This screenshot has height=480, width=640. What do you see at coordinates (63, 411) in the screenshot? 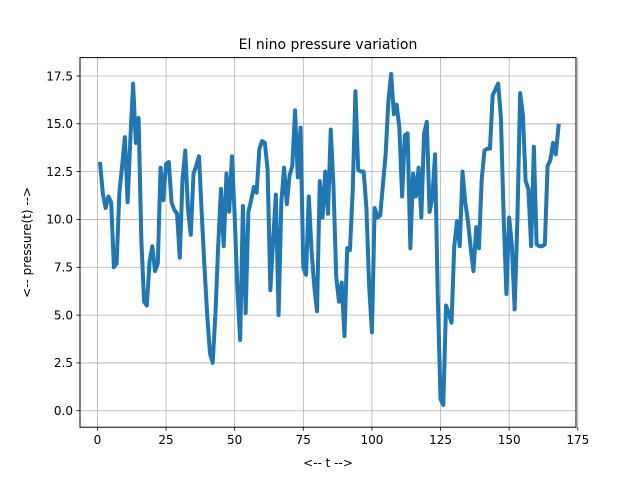
I see `y-tick-label: 0.0` at bounding box center [63, 411].